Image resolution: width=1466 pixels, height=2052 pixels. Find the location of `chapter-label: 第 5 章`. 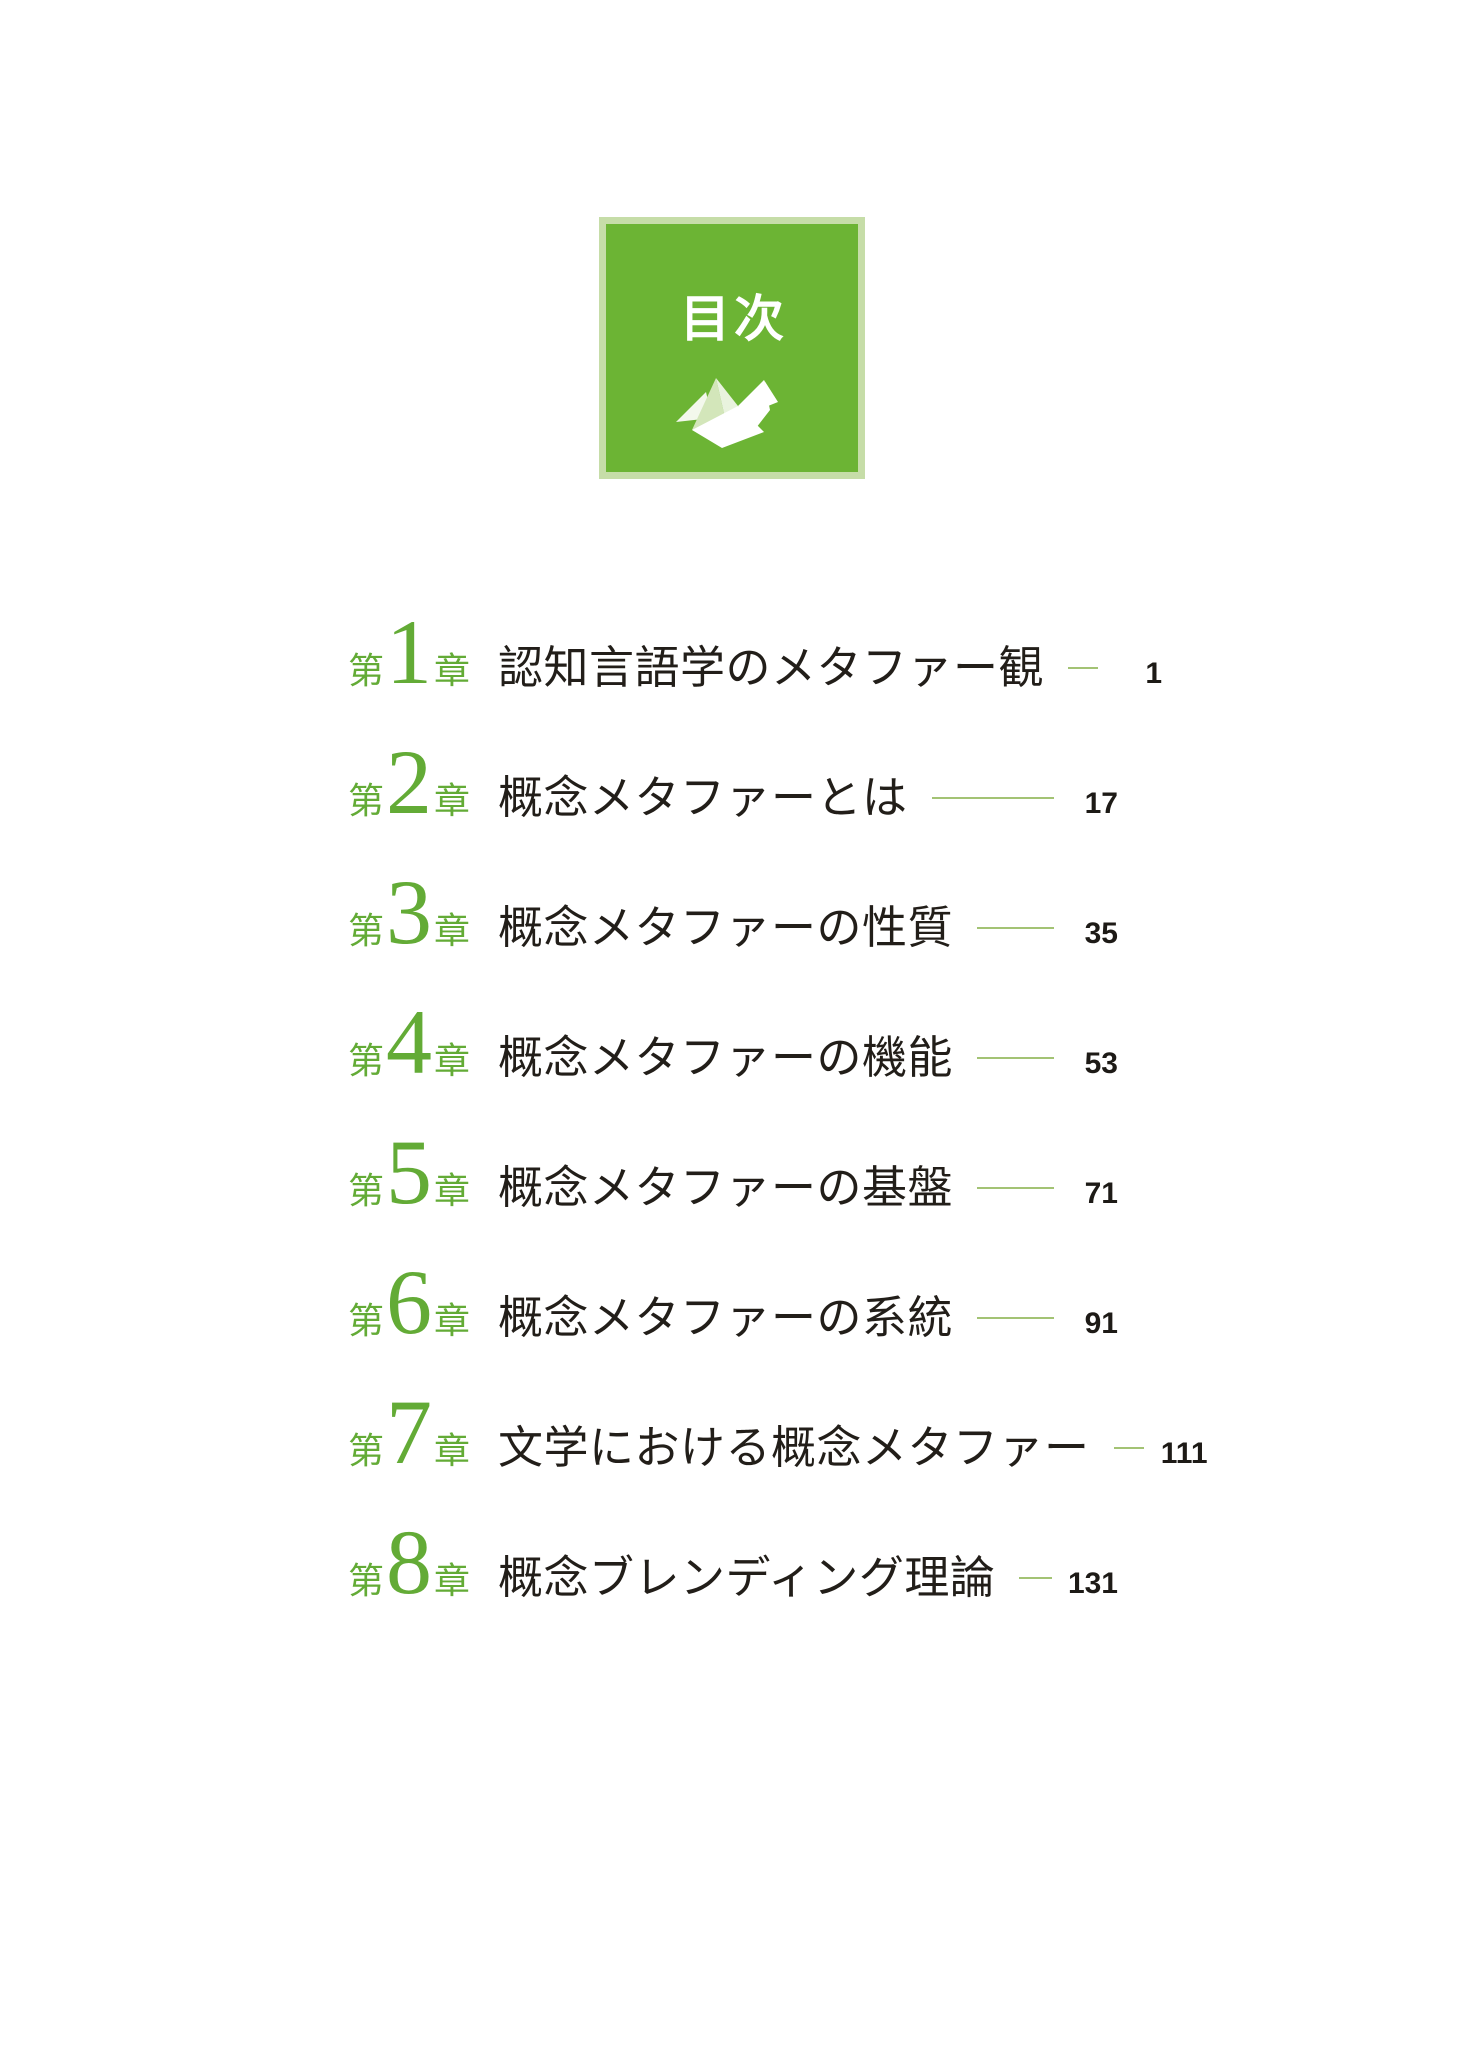

chapter-label: 第 5 章 is located at coordinates (423, 1172).